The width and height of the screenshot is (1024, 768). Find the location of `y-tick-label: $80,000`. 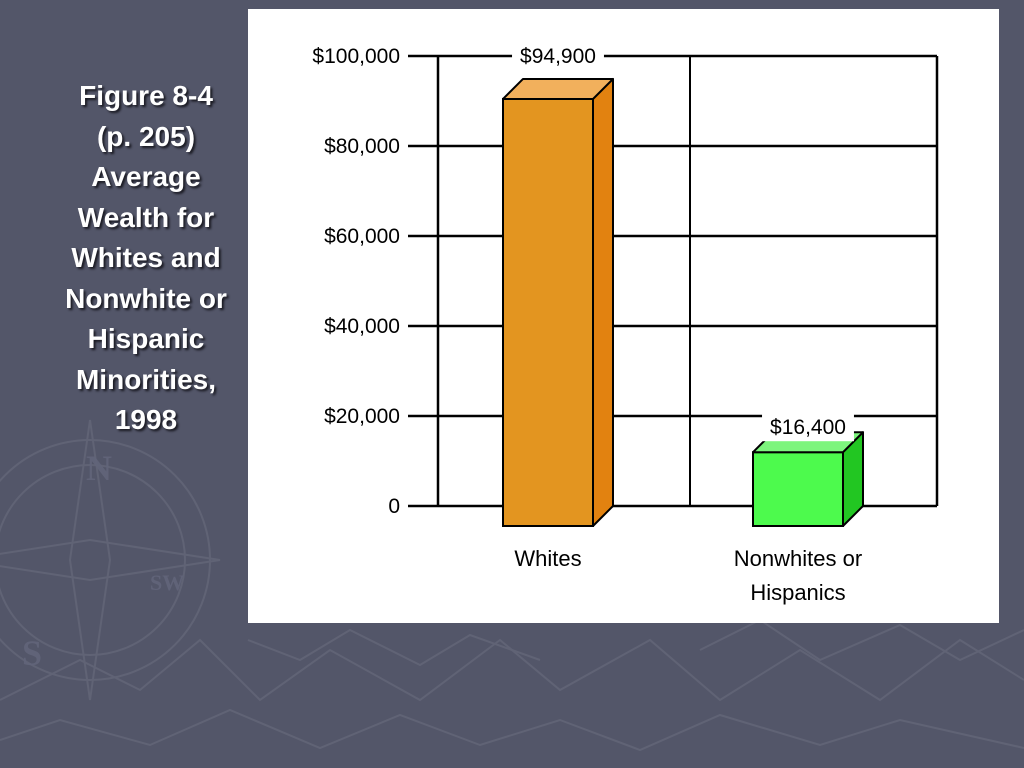

y-tick-label: $80,000 is located at coordinates (362, 146).